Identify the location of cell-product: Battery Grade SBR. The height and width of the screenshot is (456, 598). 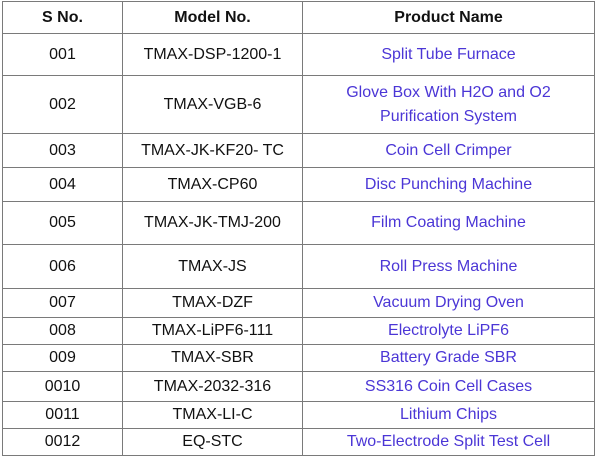
(448, 358).